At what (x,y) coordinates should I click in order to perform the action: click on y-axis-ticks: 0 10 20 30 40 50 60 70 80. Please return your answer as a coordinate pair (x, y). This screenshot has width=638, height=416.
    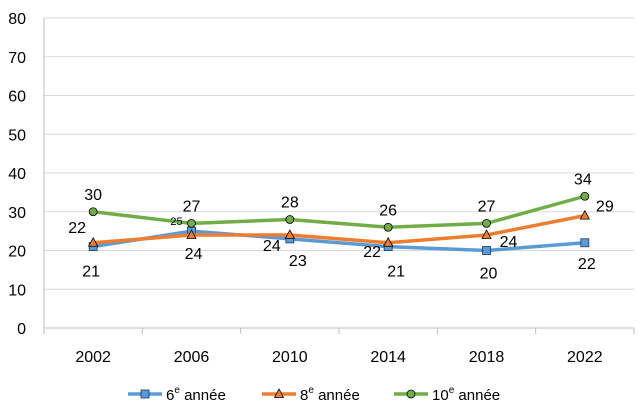
    Looking at the image, I should click on (17, 174).